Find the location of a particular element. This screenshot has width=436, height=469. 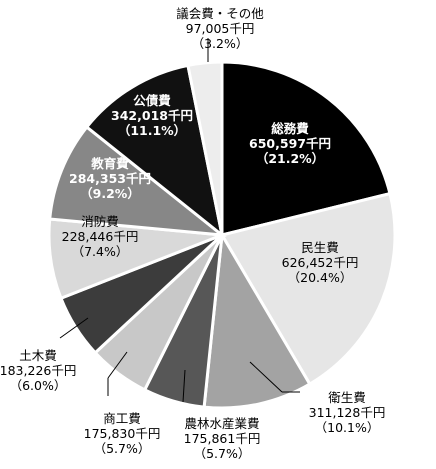

slice-value-5: 175,830千円 is located at coordinates (122, 433).